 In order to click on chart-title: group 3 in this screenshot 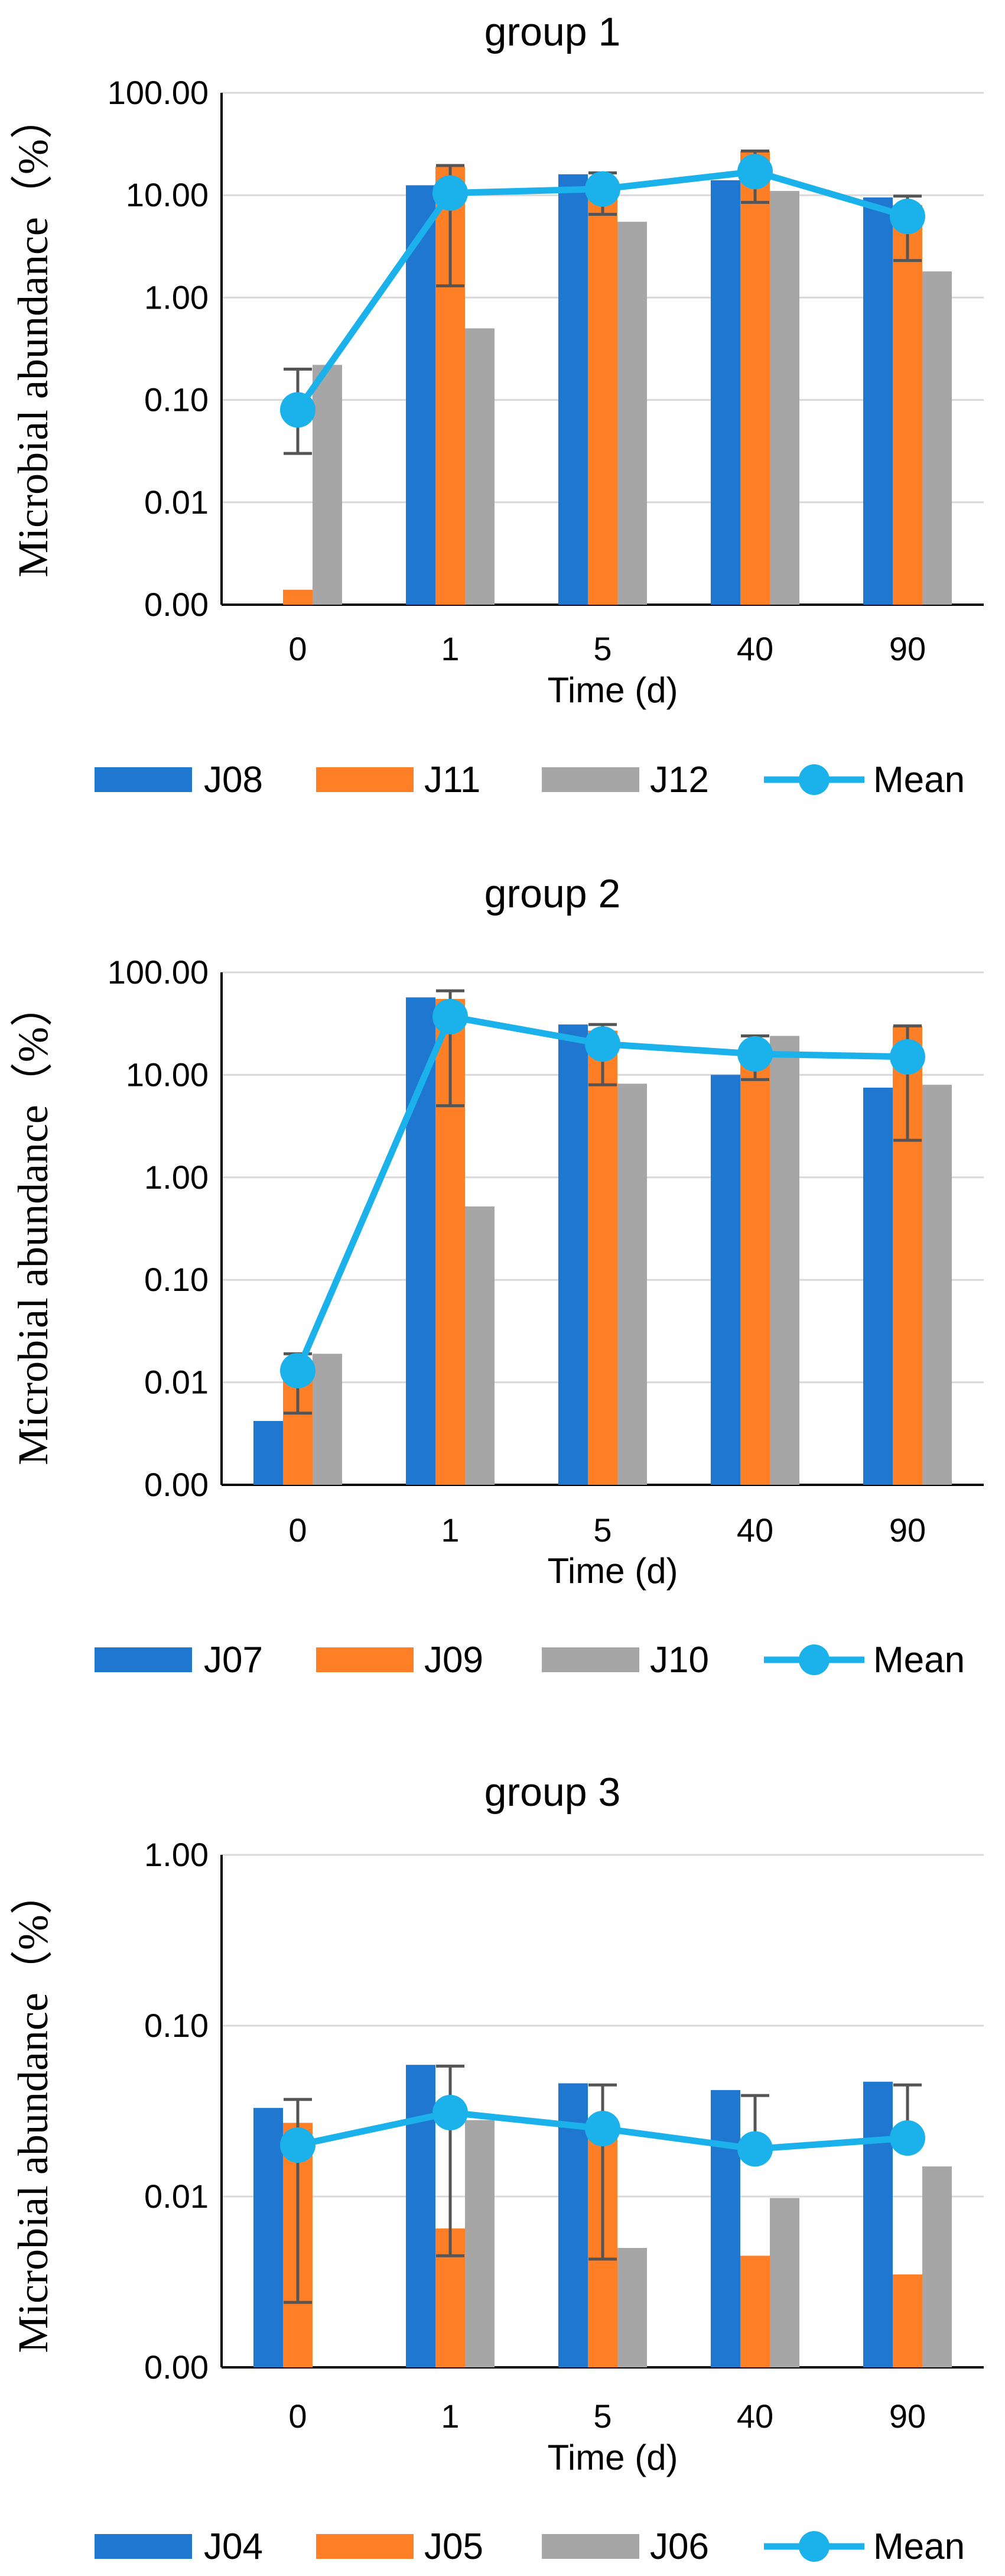, I will do `click(552, 1792)`.